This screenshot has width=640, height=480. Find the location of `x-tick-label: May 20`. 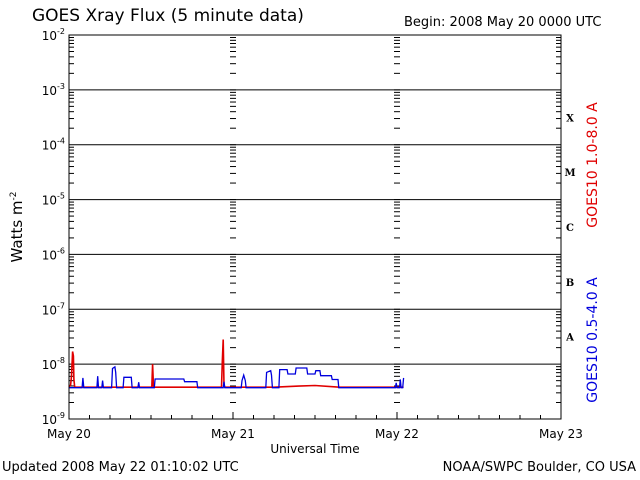

x-tick-label: May 20 is located at coordinates (69, 434).